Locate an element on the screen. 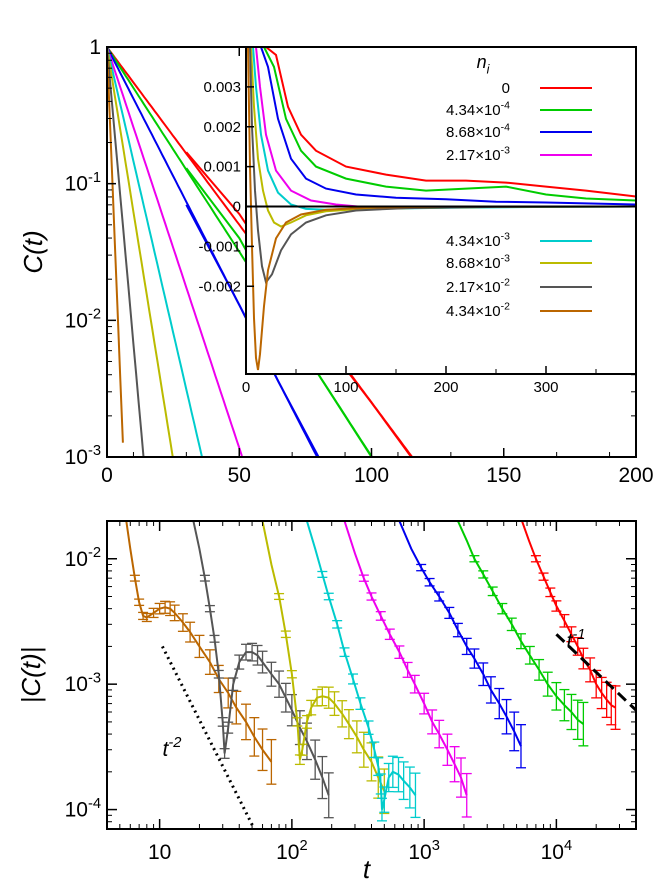 This screenshot has height=887, width=664. bottom-x-tick-label: 10² is located at coordinates (292, 851).